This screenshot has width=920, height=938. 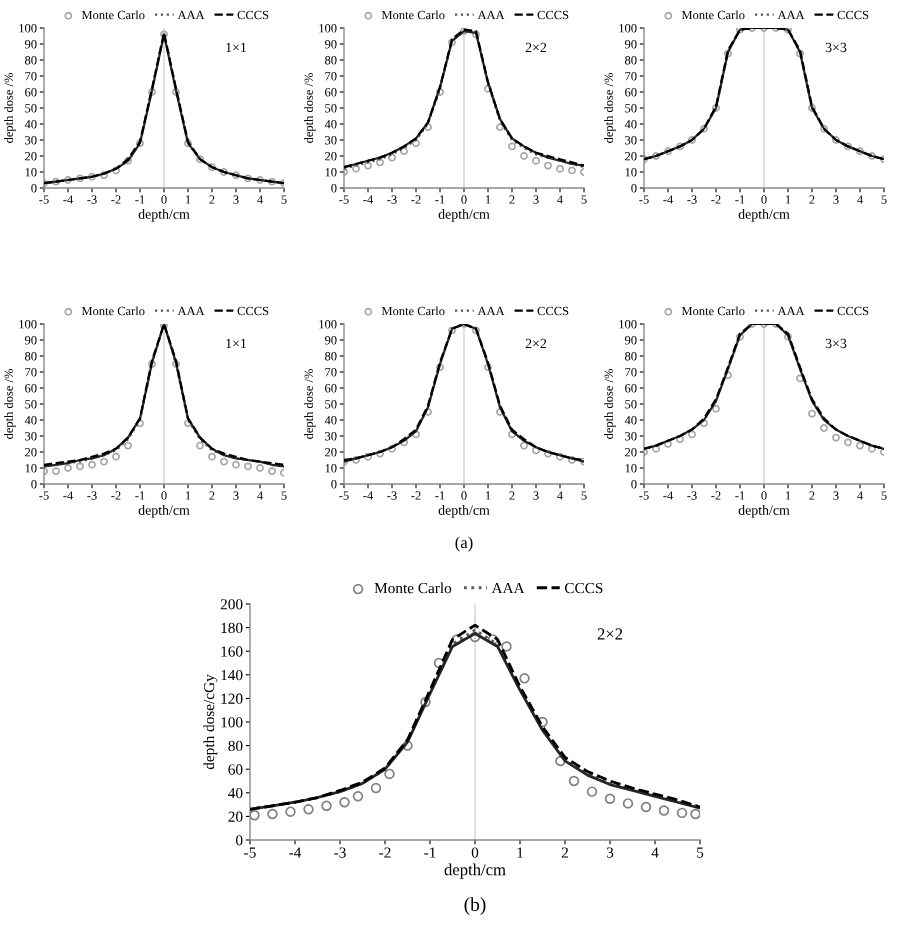 I want to click on annotation: 2×2, so click(x=610, y=634).